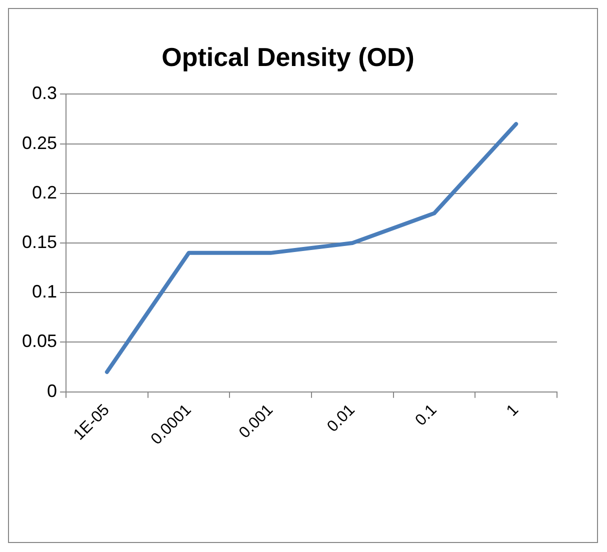  I want to click on x-tick-label: 0.01, so click(341, 418).